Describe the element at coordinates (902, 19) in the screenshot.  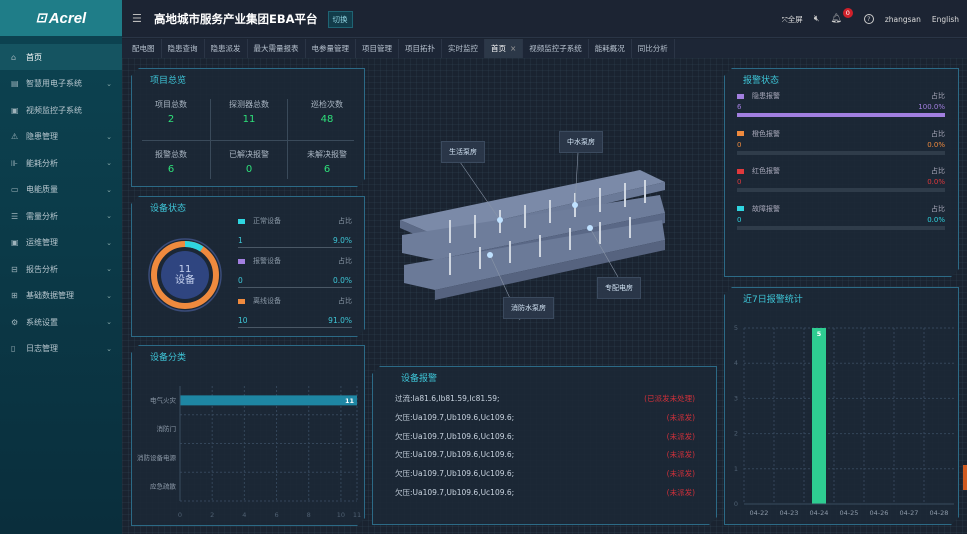
I see `user-menu: zhangsan` at that location.